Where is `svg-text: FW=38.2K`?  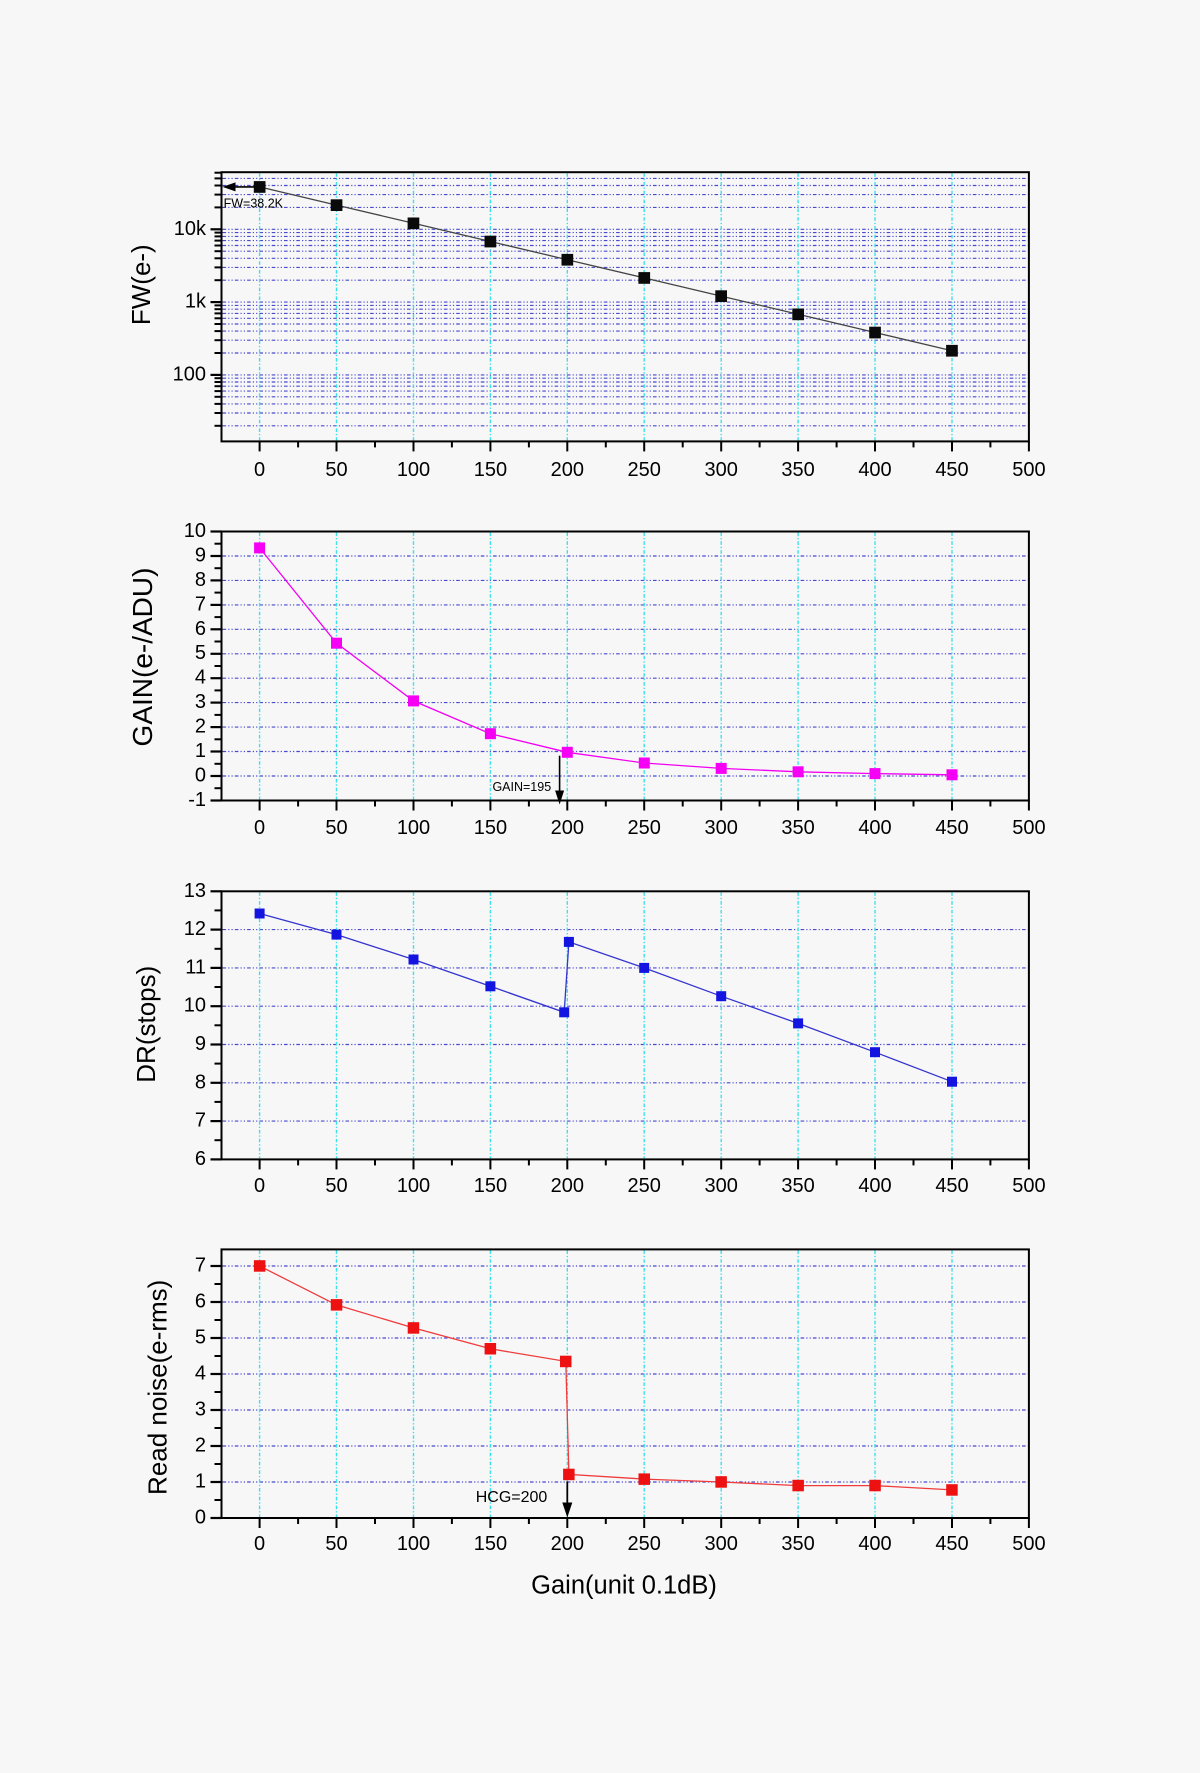 svg-text: FW=38.2K is located at coordinates (254, 204).